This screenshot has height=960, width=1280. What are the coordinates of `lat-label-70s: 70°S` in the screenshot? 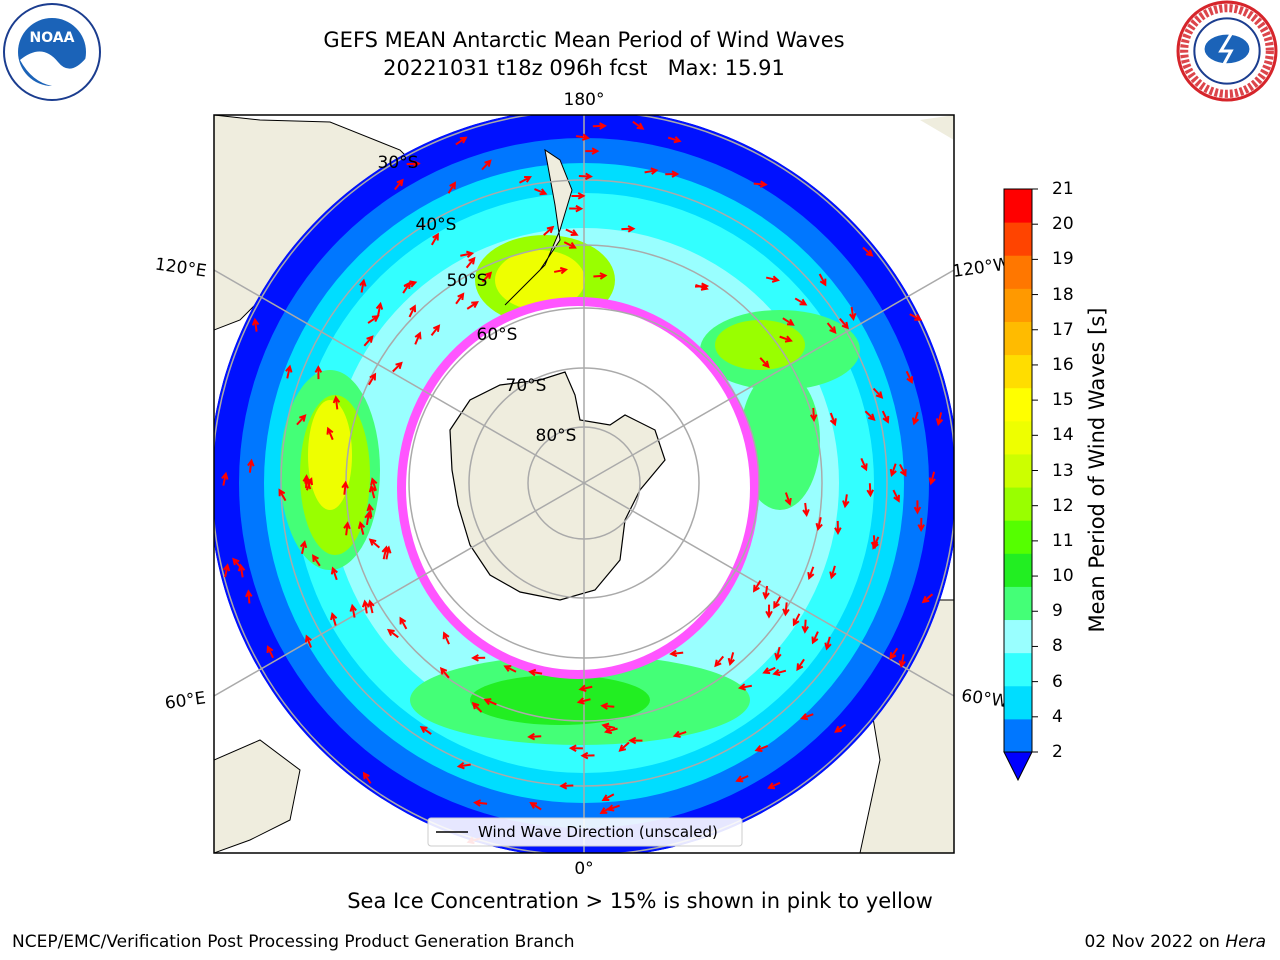 It's located at (526, 386).